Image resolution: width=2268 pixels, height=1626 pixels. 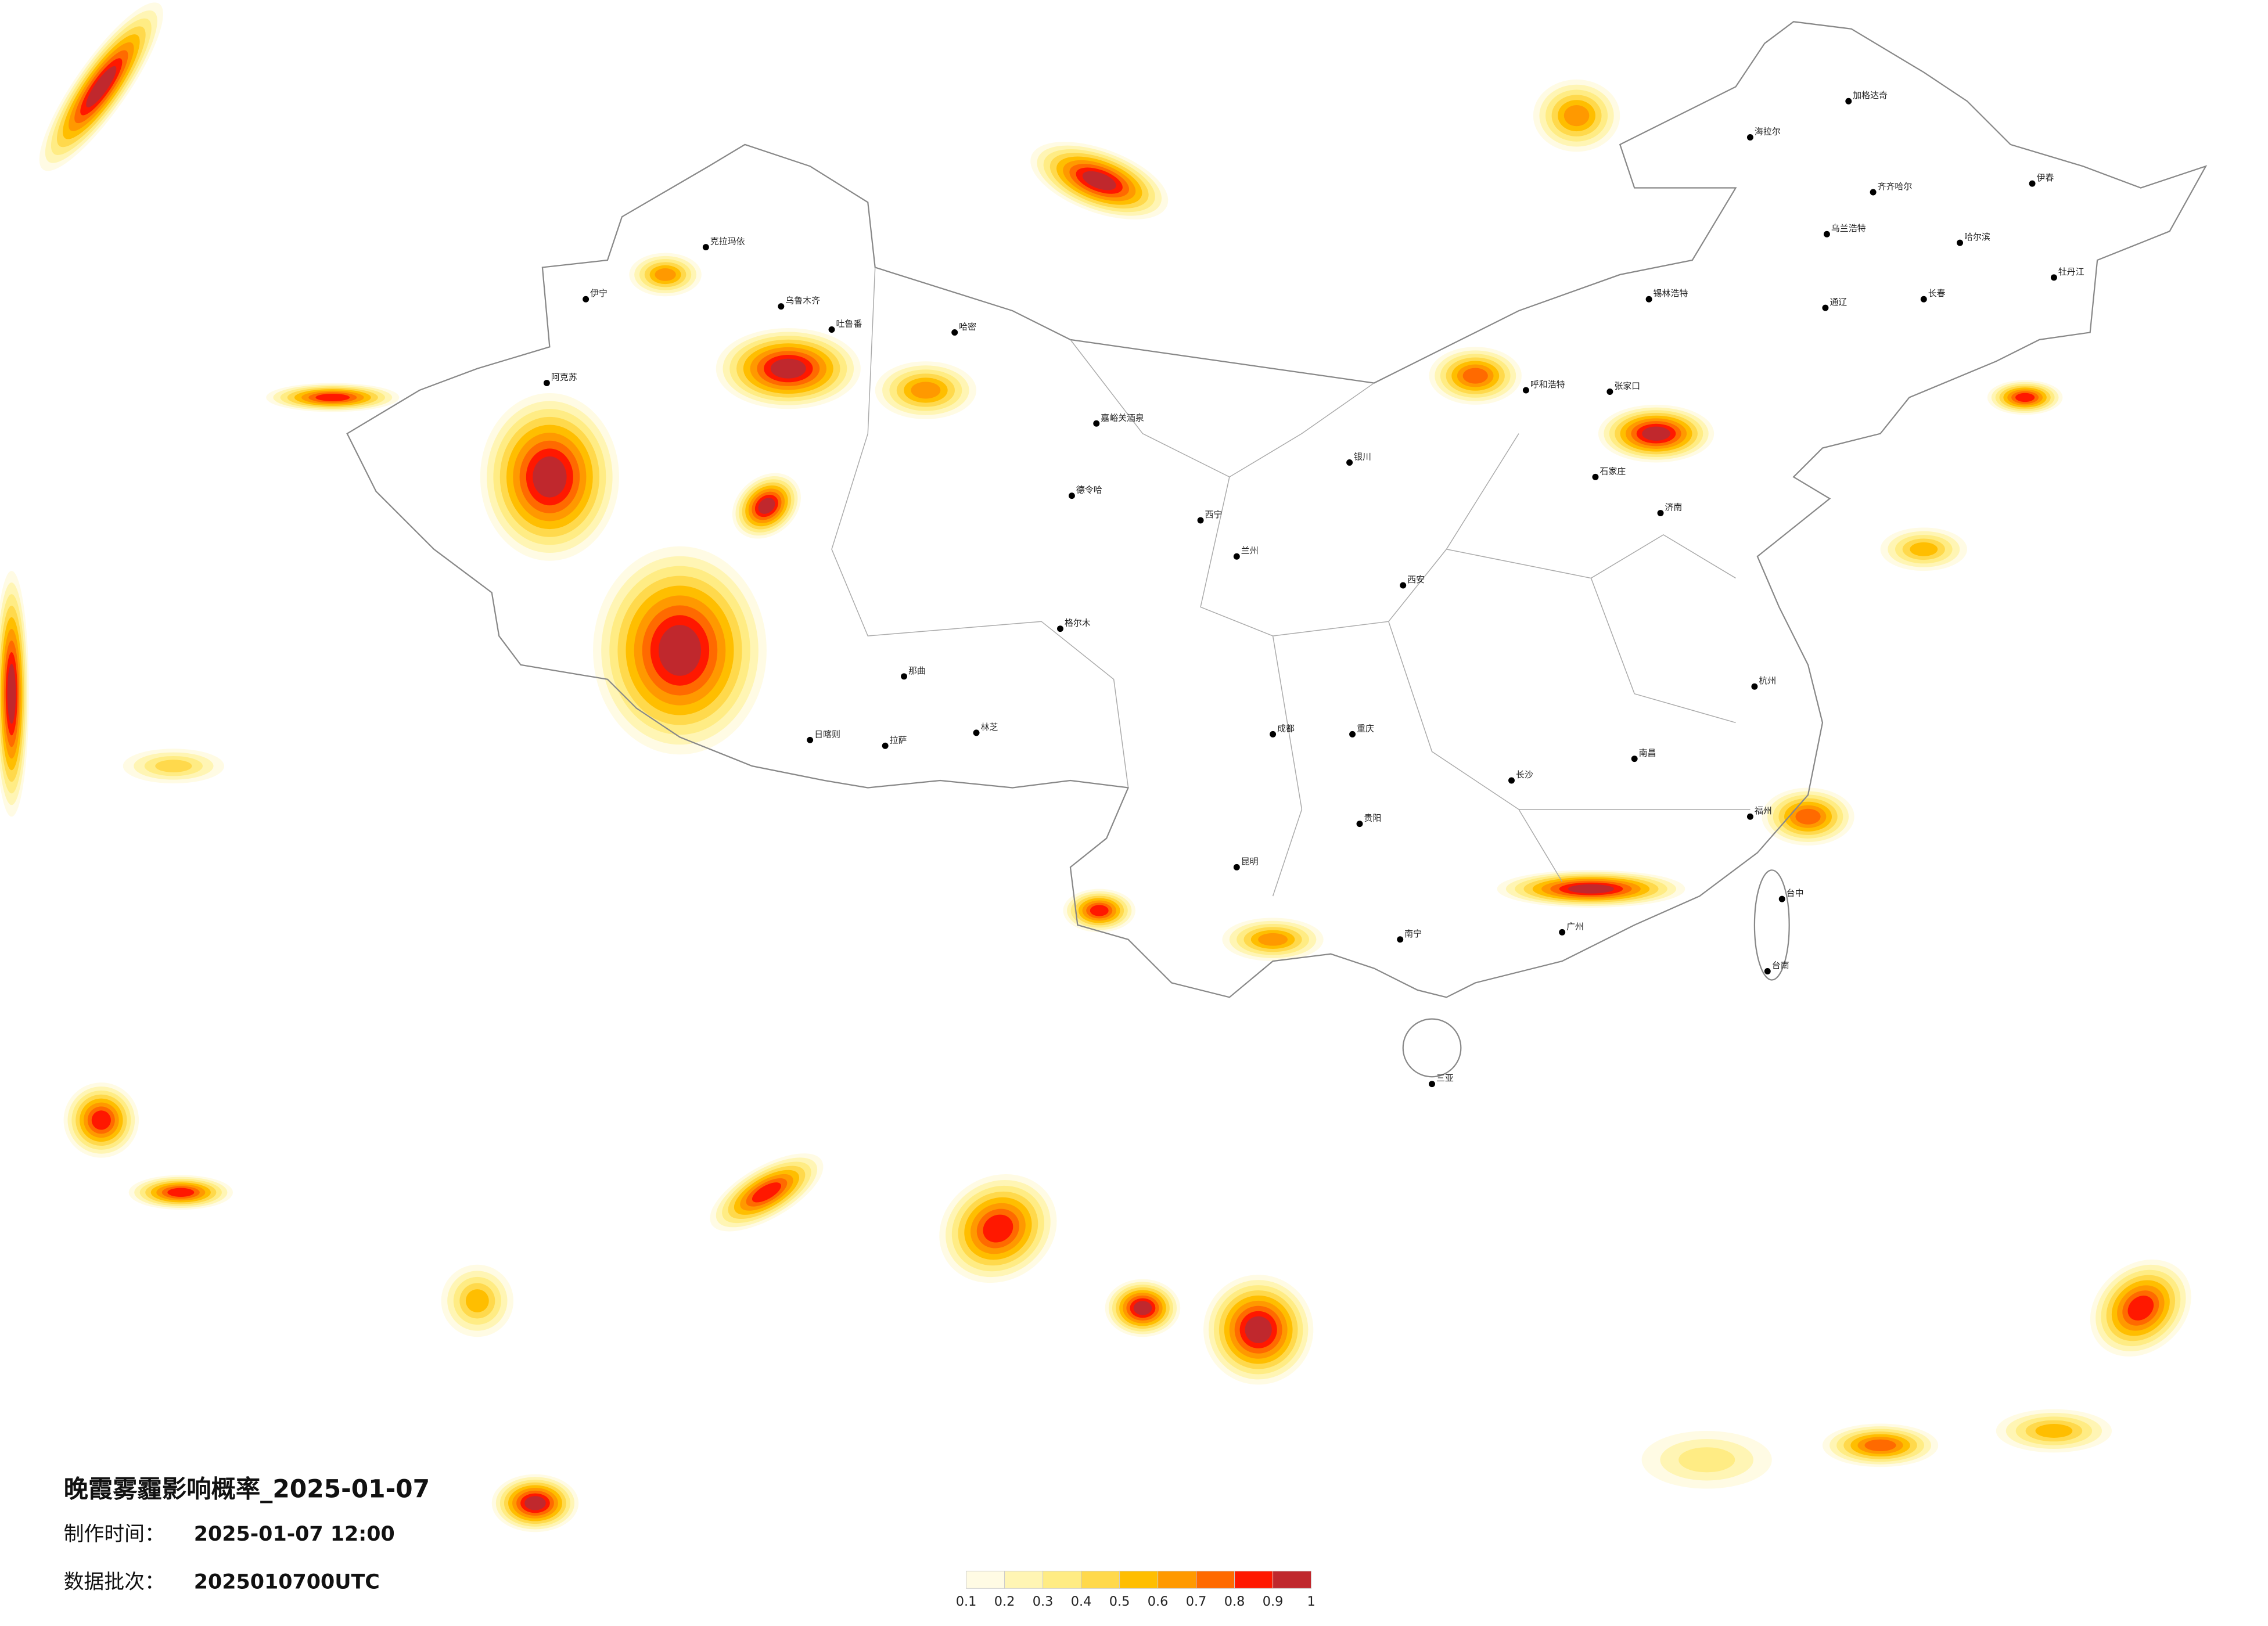 What do you see at coordinates (1413, 934) in the screenshot?
I see `city-label: 南宁` at bounding box center [1413, 934].